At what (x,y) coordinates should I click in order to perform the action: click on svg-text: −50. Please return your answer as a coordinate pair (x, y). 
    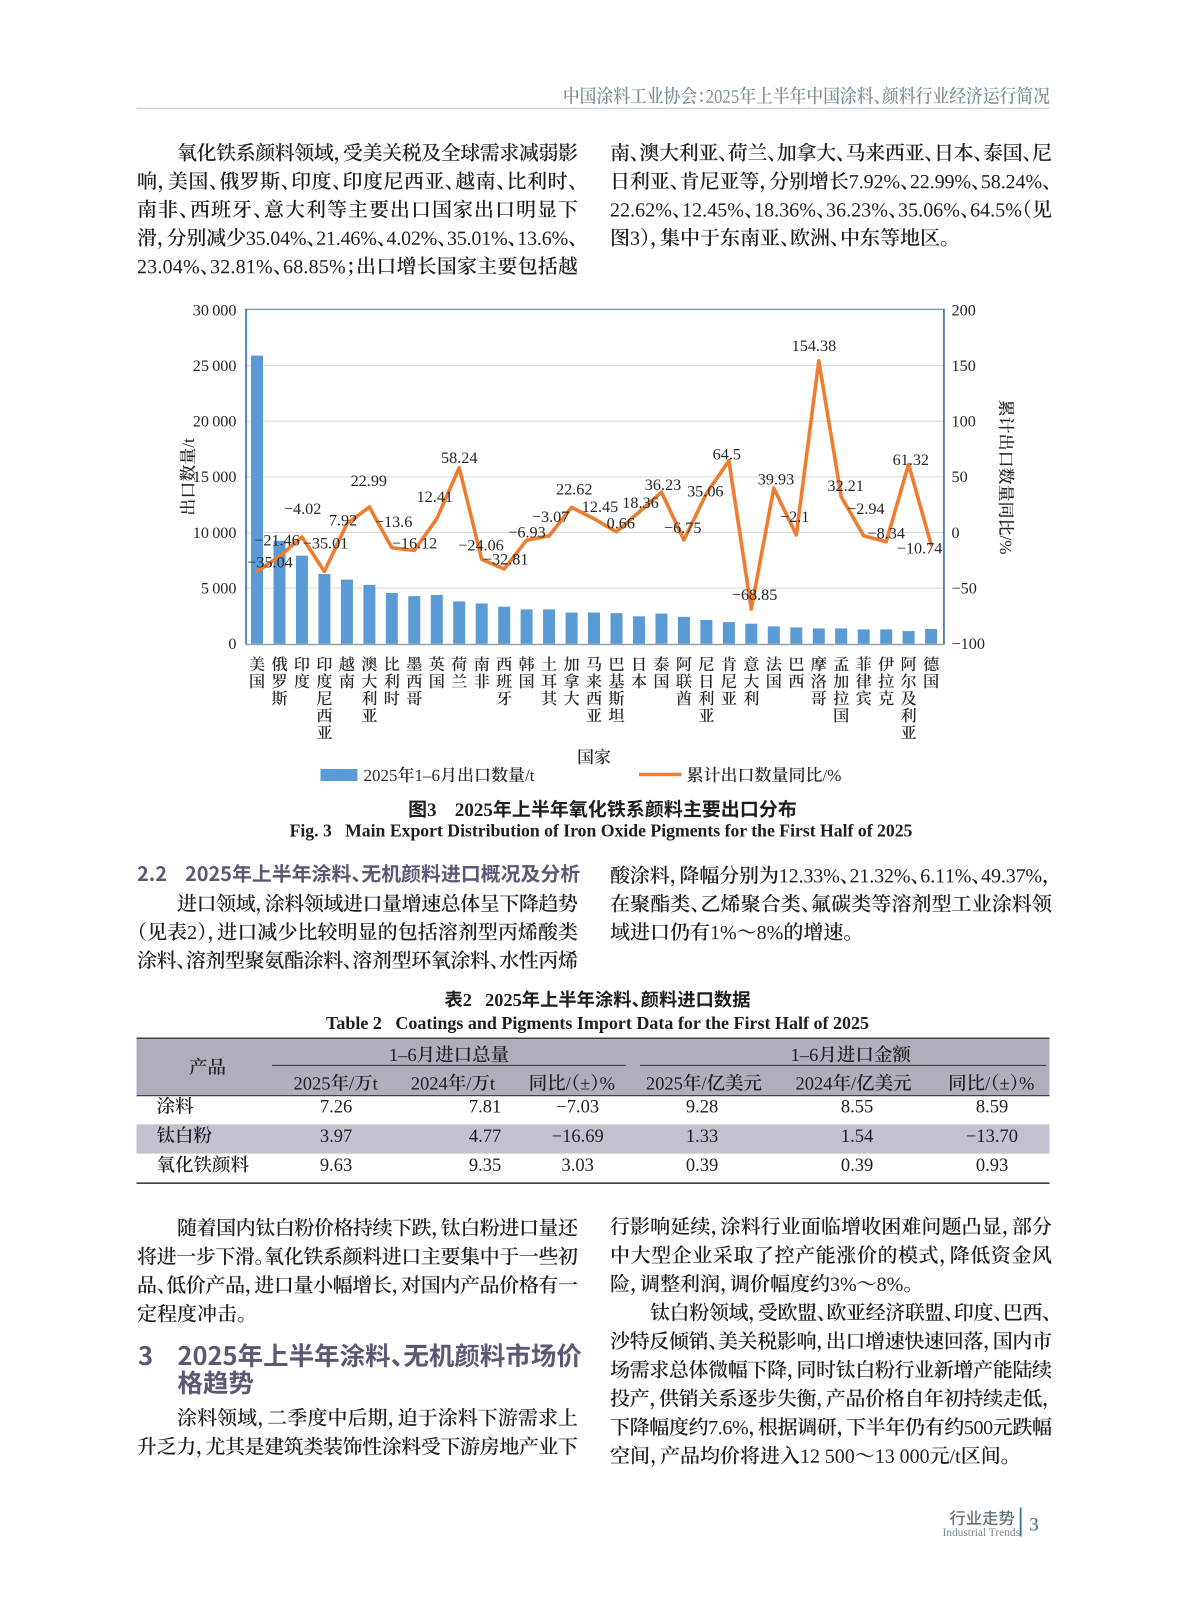
    Looking at the image, I should click on (964, 589).